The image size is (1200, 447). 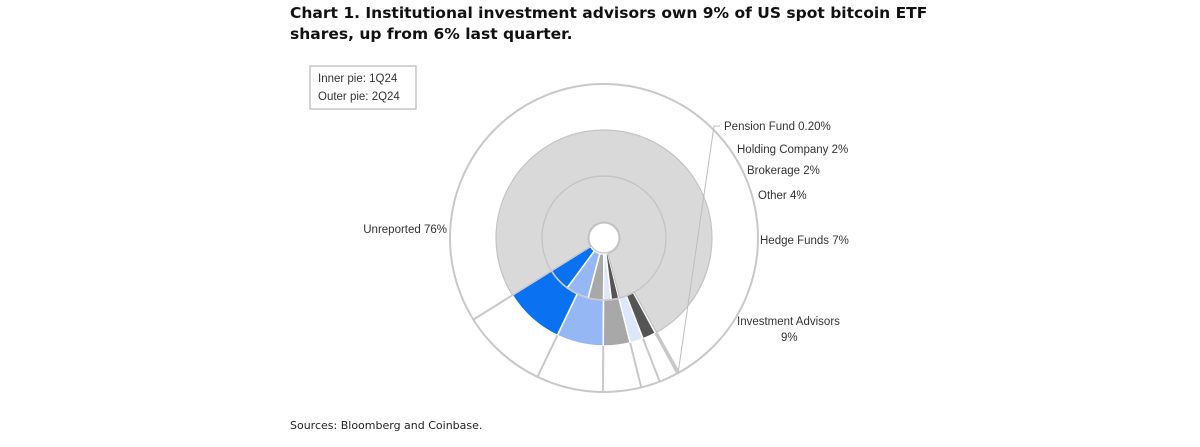 I want to click on inner-pie-1q24, so click(x=604, y=238).